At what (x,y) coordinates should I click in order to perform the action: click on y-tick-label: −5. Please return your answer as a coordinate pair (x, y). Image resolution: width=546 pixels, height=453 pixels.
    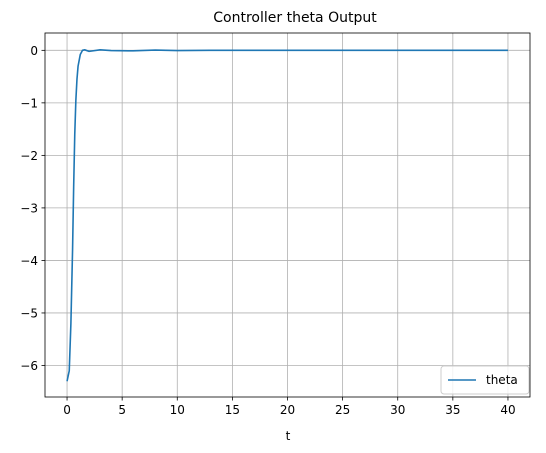
    Looking at the image, I should click on (29, 313).